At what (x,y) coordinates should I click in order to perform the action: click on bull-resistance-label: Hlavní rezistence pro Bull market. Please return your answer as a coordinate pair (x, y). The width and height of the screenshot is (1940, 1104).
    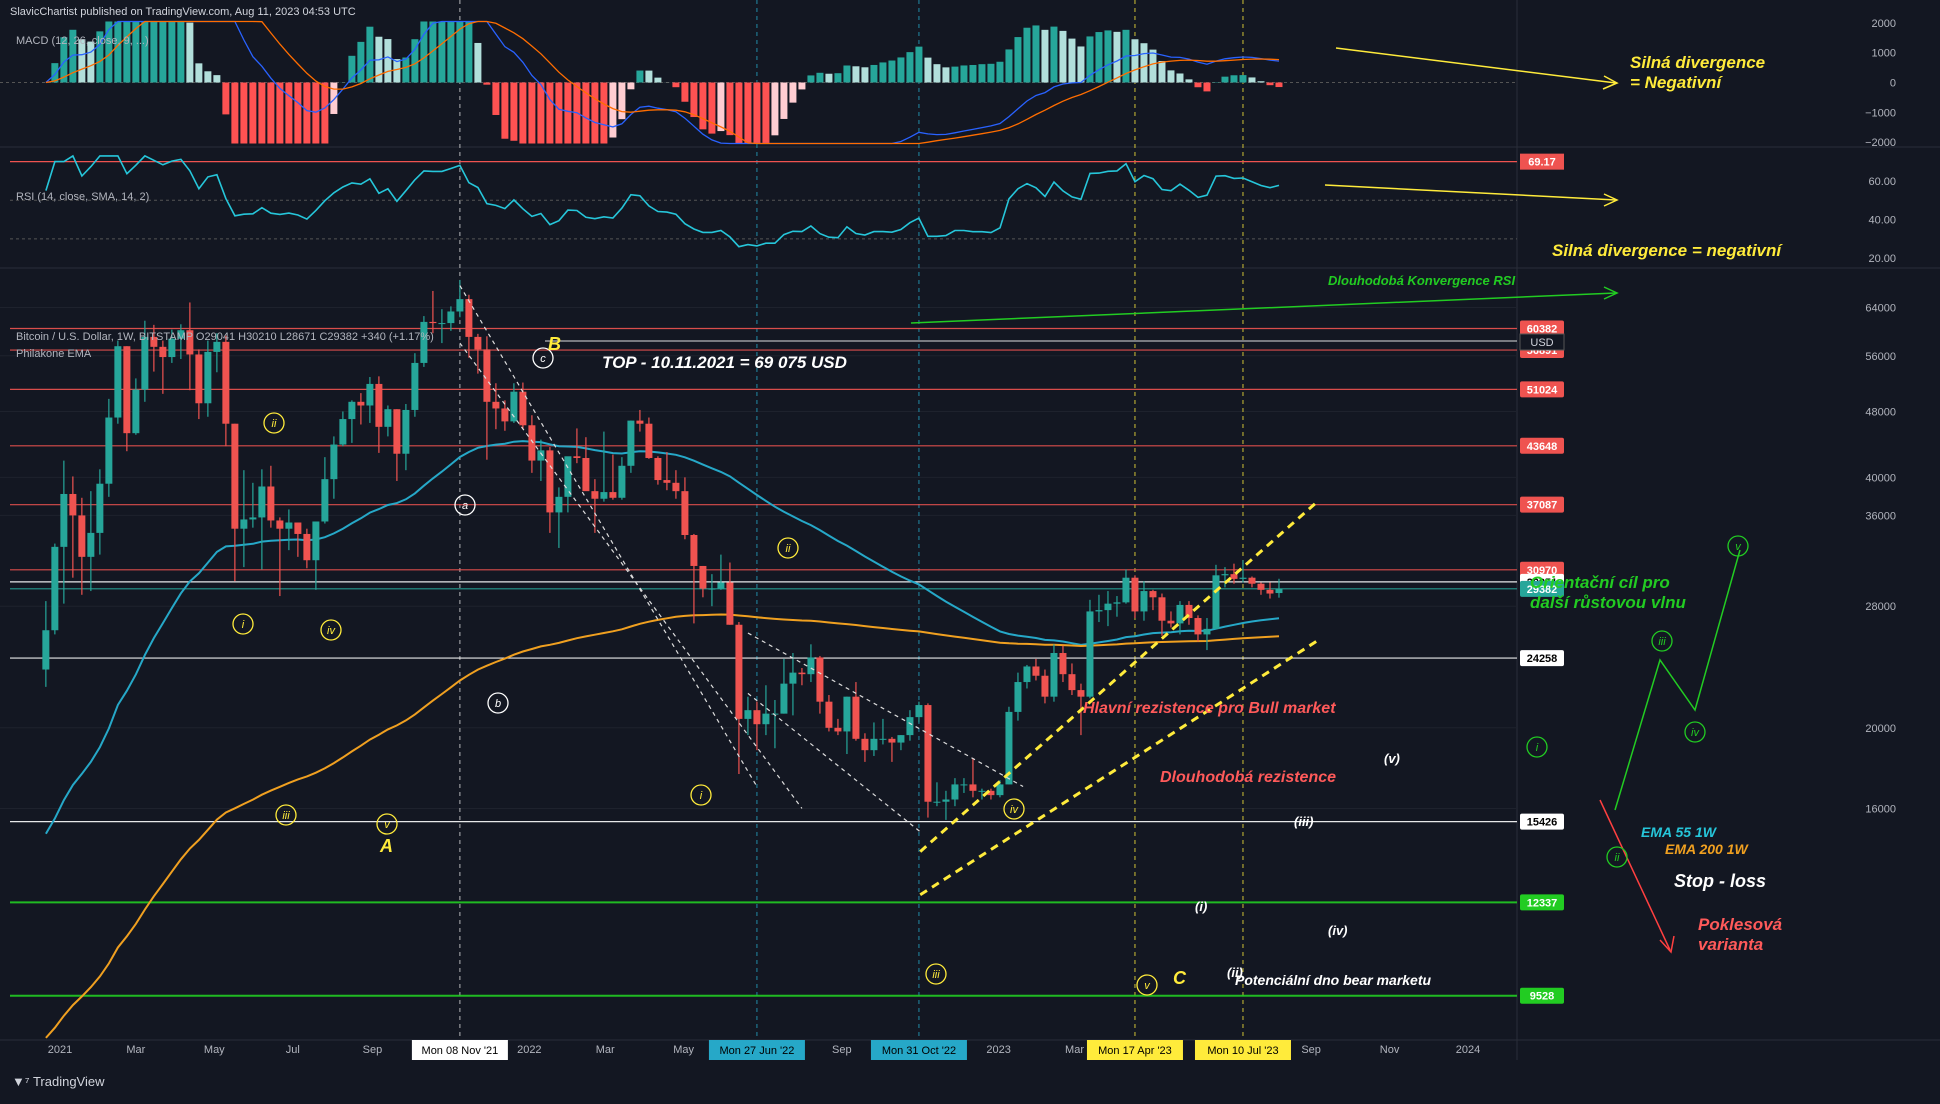
    Looking at the image, I should click on (1209, 708).